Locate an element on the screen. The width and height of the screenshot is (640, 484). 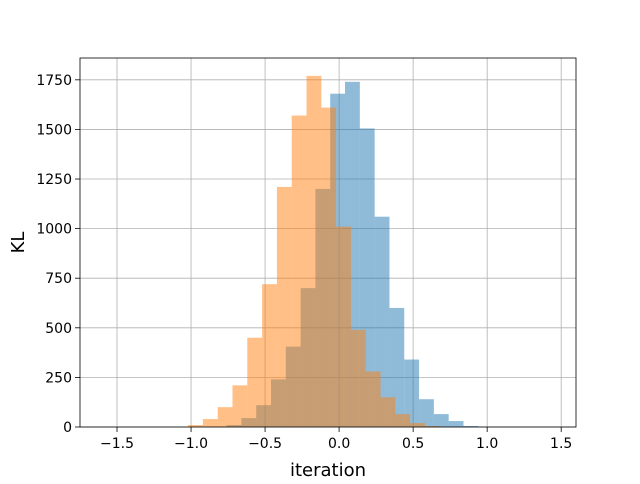
y-tick-label: 1500 is located at coordinates (54, 130).